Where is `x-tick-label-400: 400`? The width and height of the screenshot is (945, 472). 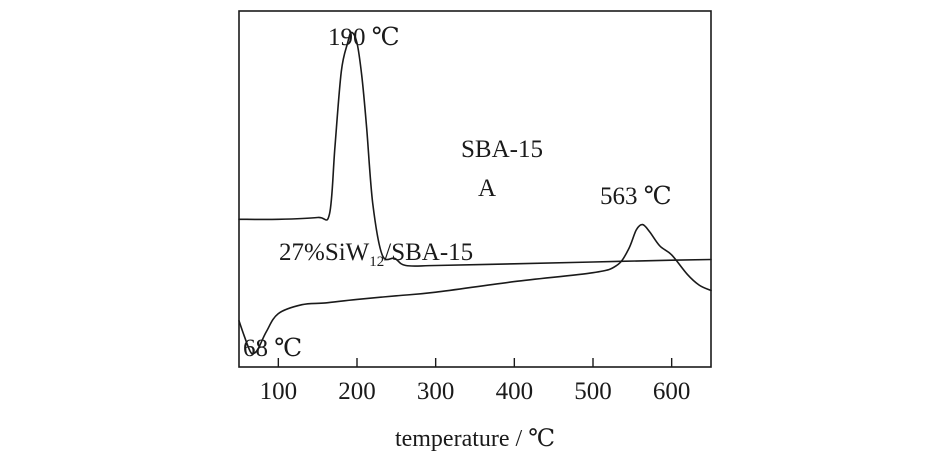
x-tick-label-400: 400 is located at coordinates (515, 391).